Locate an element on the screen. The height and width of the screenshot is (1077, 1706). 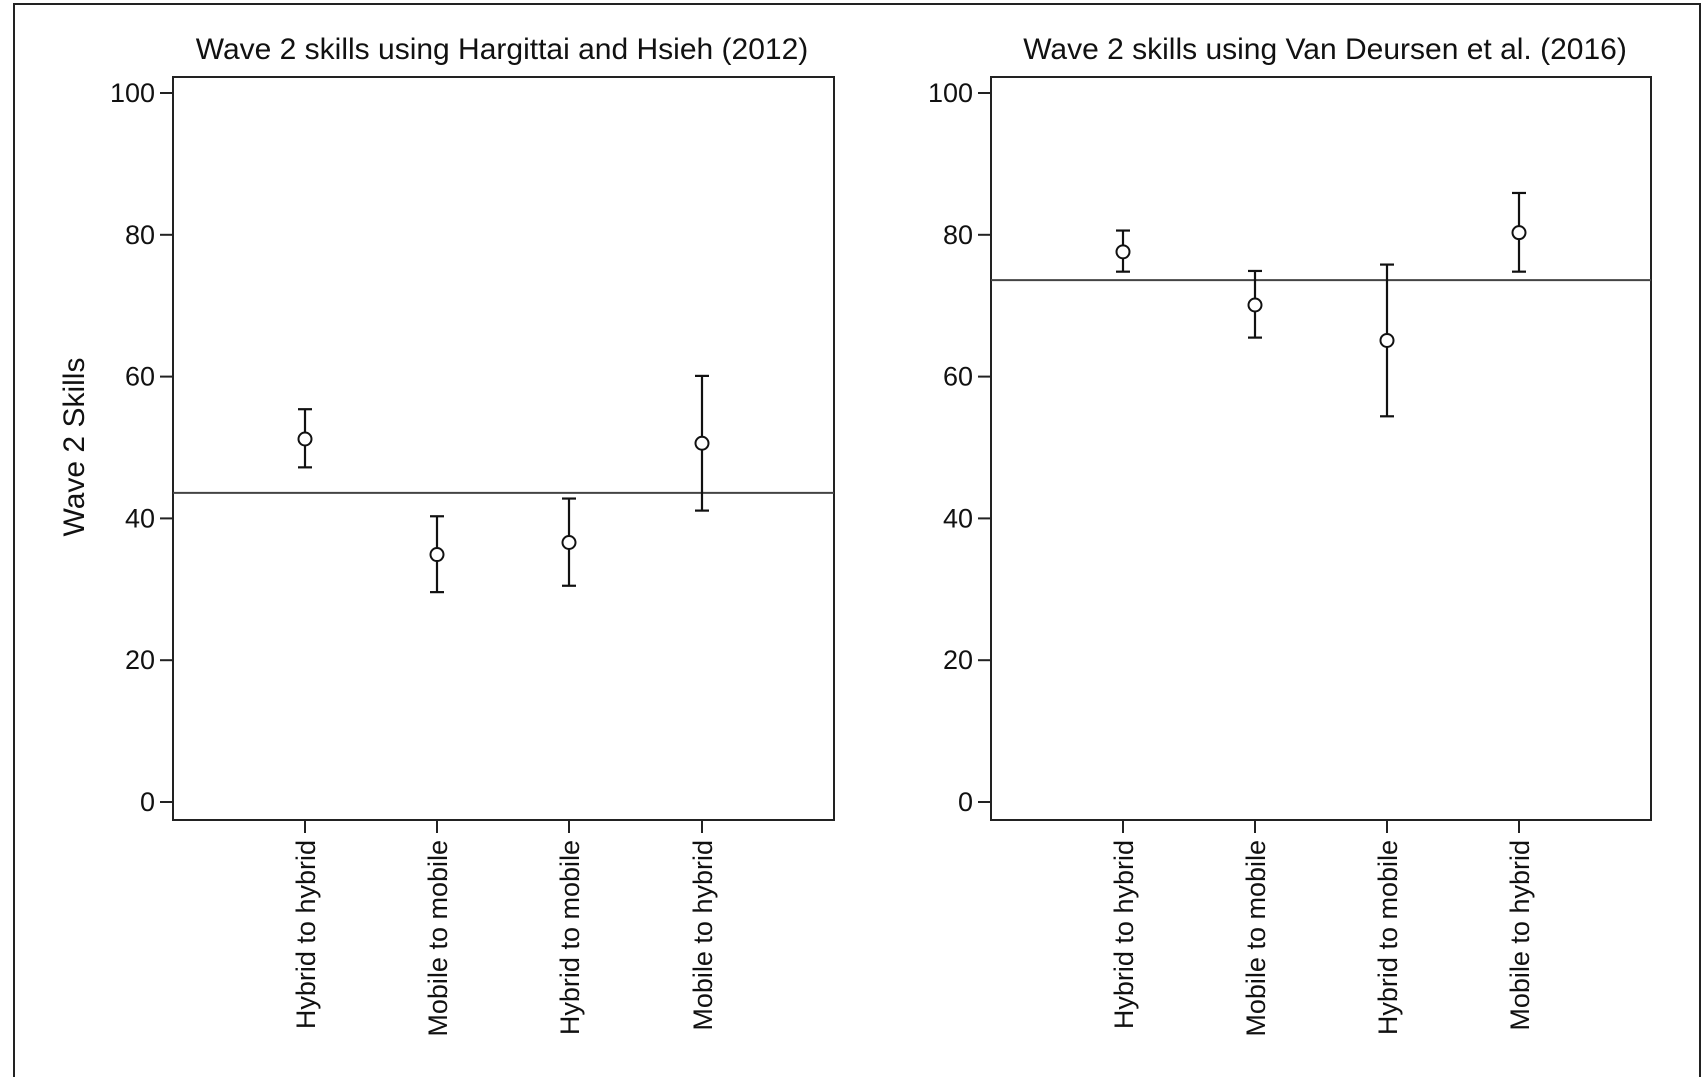
left-x-tick-label: Mobile to mobile is located at coordinates (438, 938).